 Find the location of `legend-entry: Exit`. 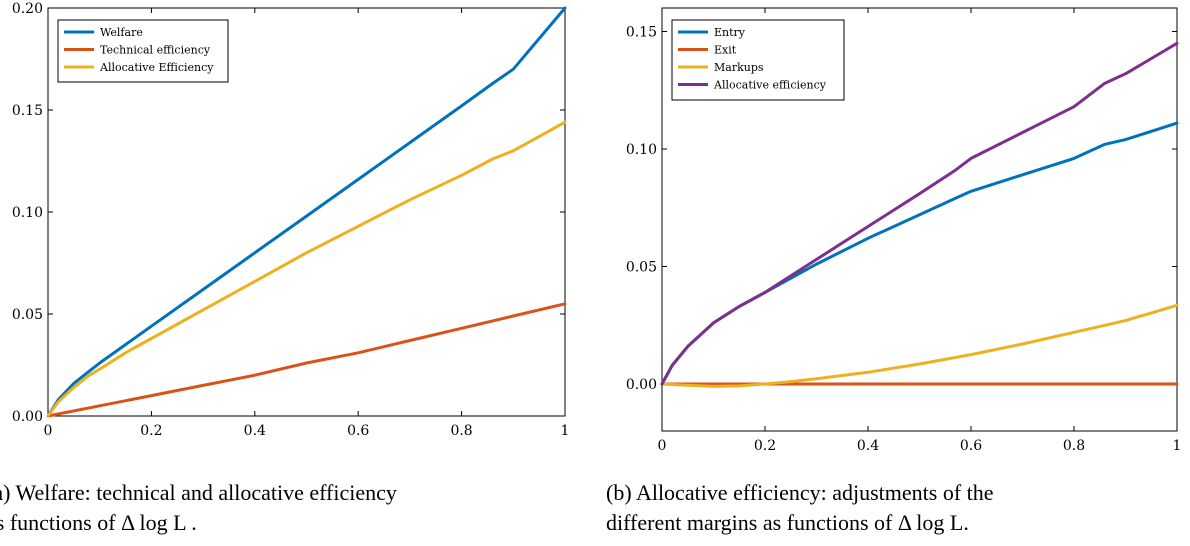

legend-entry: Exit is located at coordinates (725, 50).